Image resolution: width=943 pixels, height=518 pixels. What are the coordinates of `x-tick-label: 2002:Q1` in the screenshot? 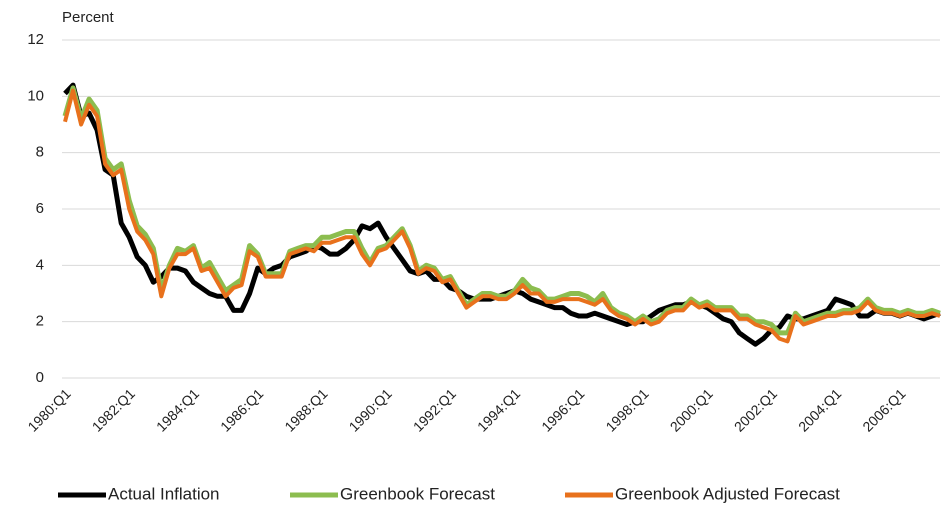 It's located at (755, 409).